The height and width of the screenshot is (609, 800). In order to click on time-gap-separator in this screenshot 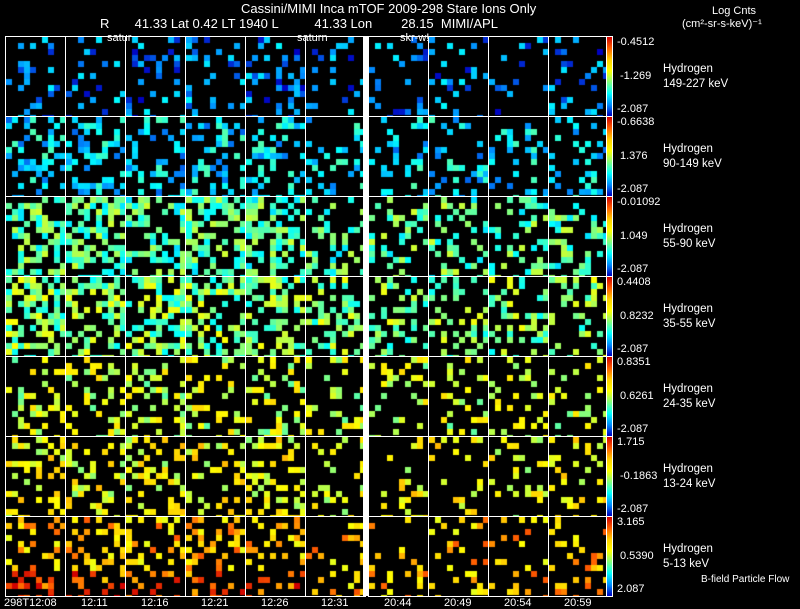, I will do `click(365, 316)`.